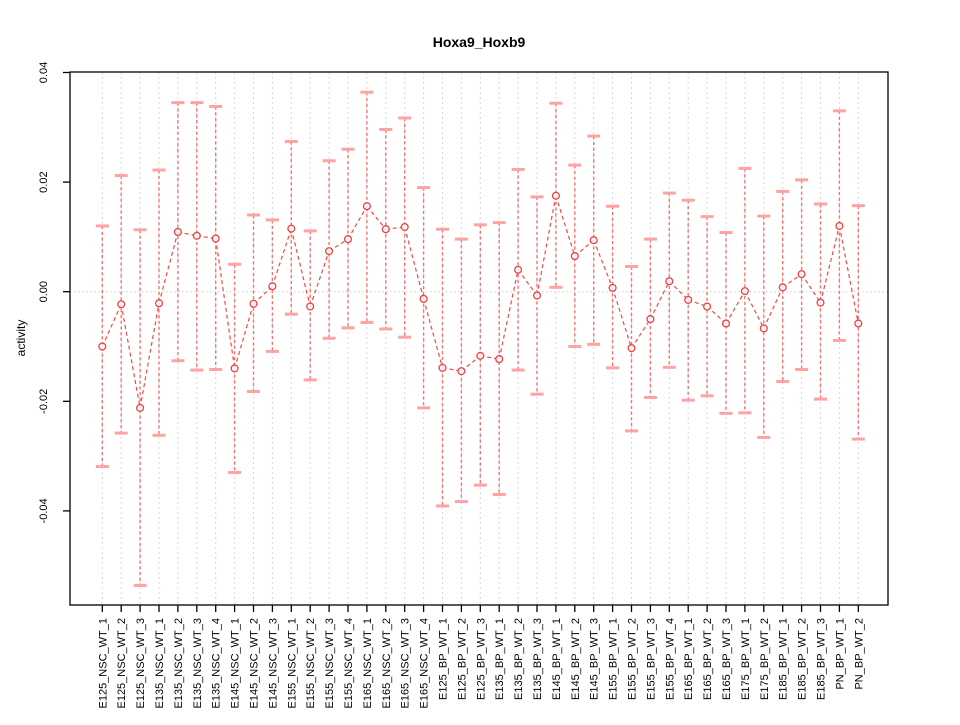  I want to click on x-tick-label: E145_NSC_WT_3, so click(273, 663).